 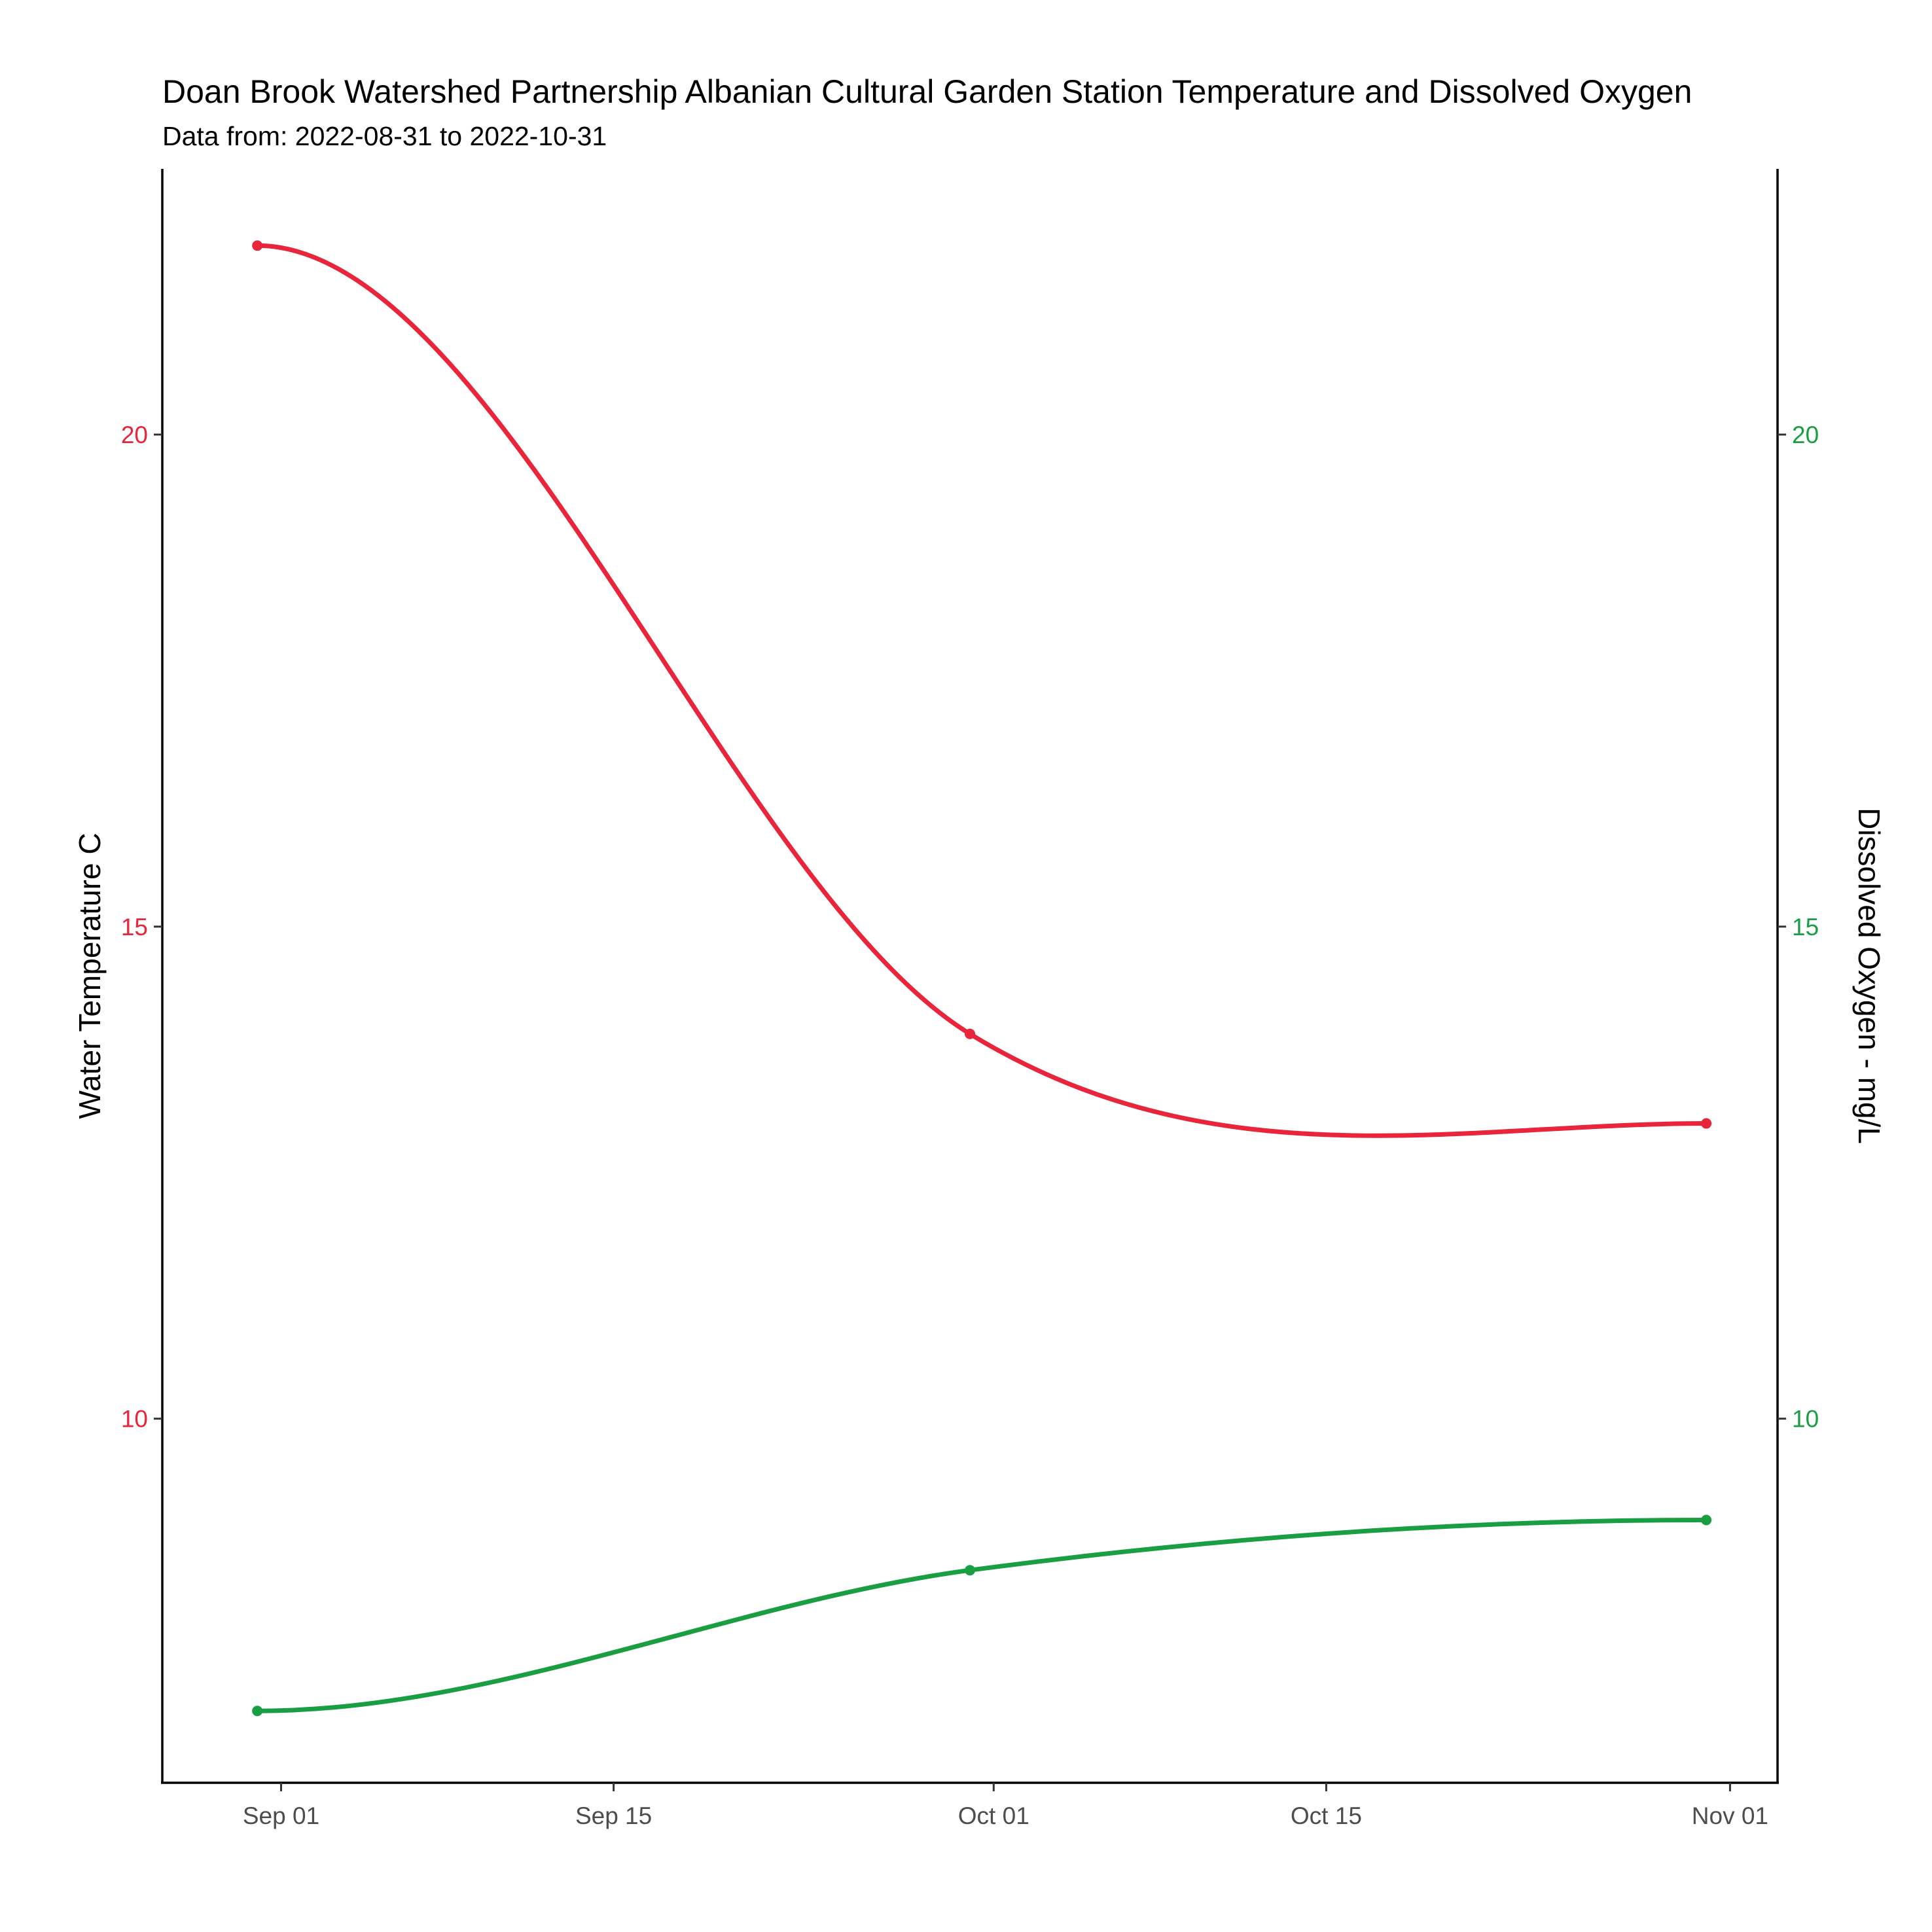 What do you see at coordinates (1730, 1815) in the screenshot?
I see `x-tick-label: Nov 01` at bounding box center [1730, 1815].